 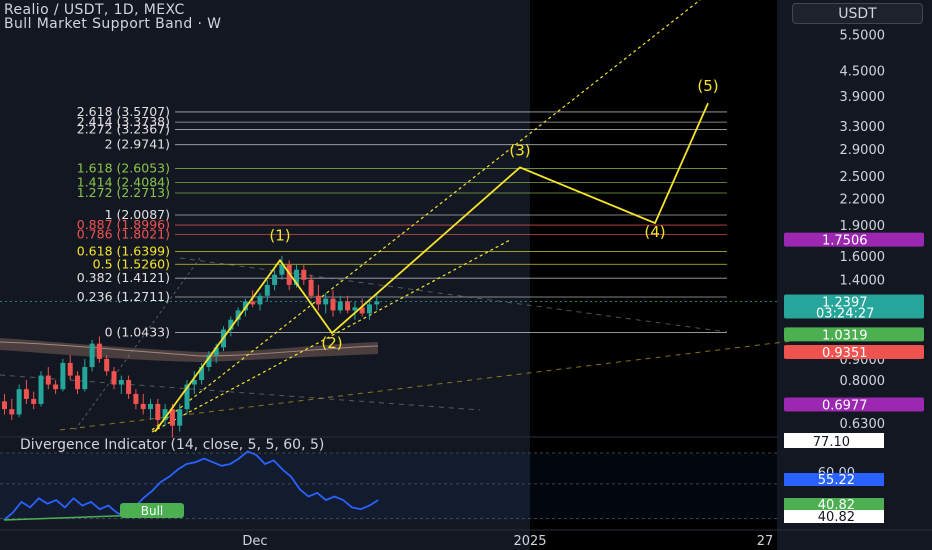 I want to click on currency-button: USDT, so click(x=857, y=13).